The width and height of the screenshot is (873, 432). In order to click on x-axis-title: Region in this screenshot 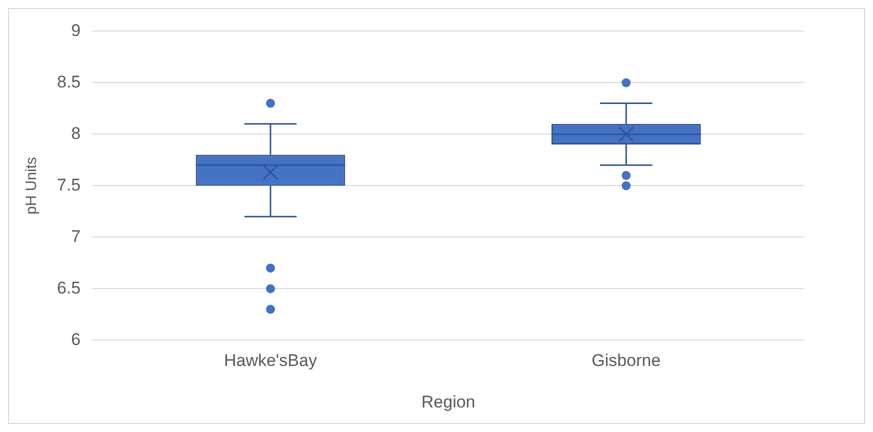, I will do `click(448, 402)`.